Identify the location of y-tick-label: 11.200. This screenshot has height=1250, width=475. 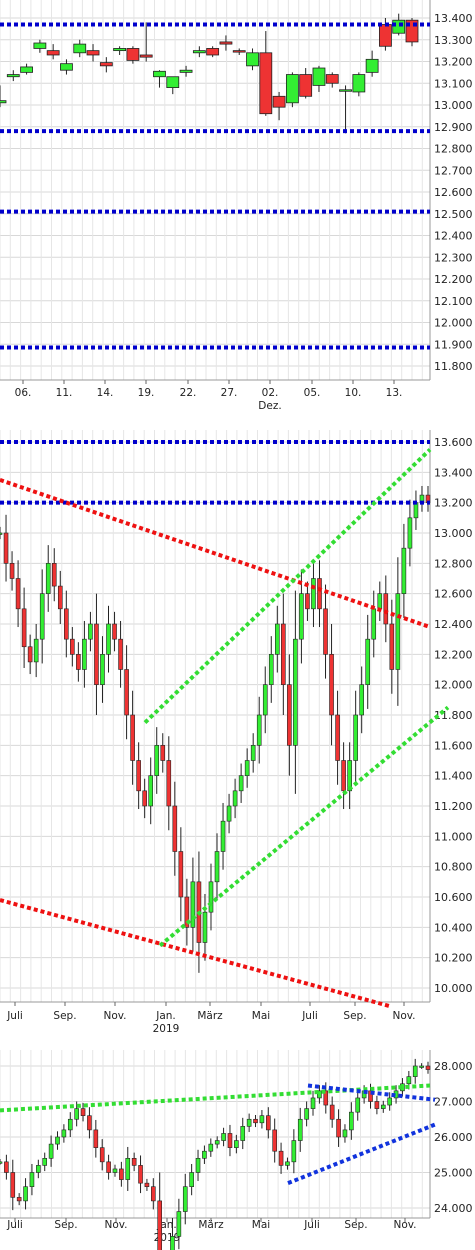
(453, 806).